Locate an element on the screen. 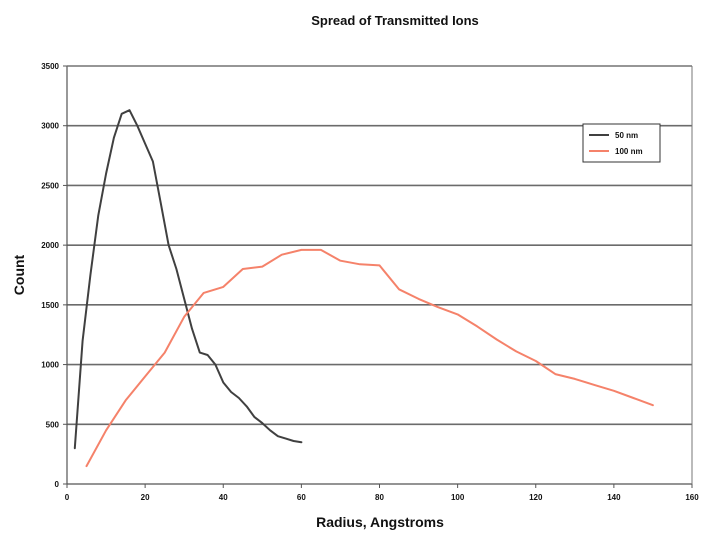 The image size is (701, 534). y-axis-label: Count is located at coordinates (19, 274).